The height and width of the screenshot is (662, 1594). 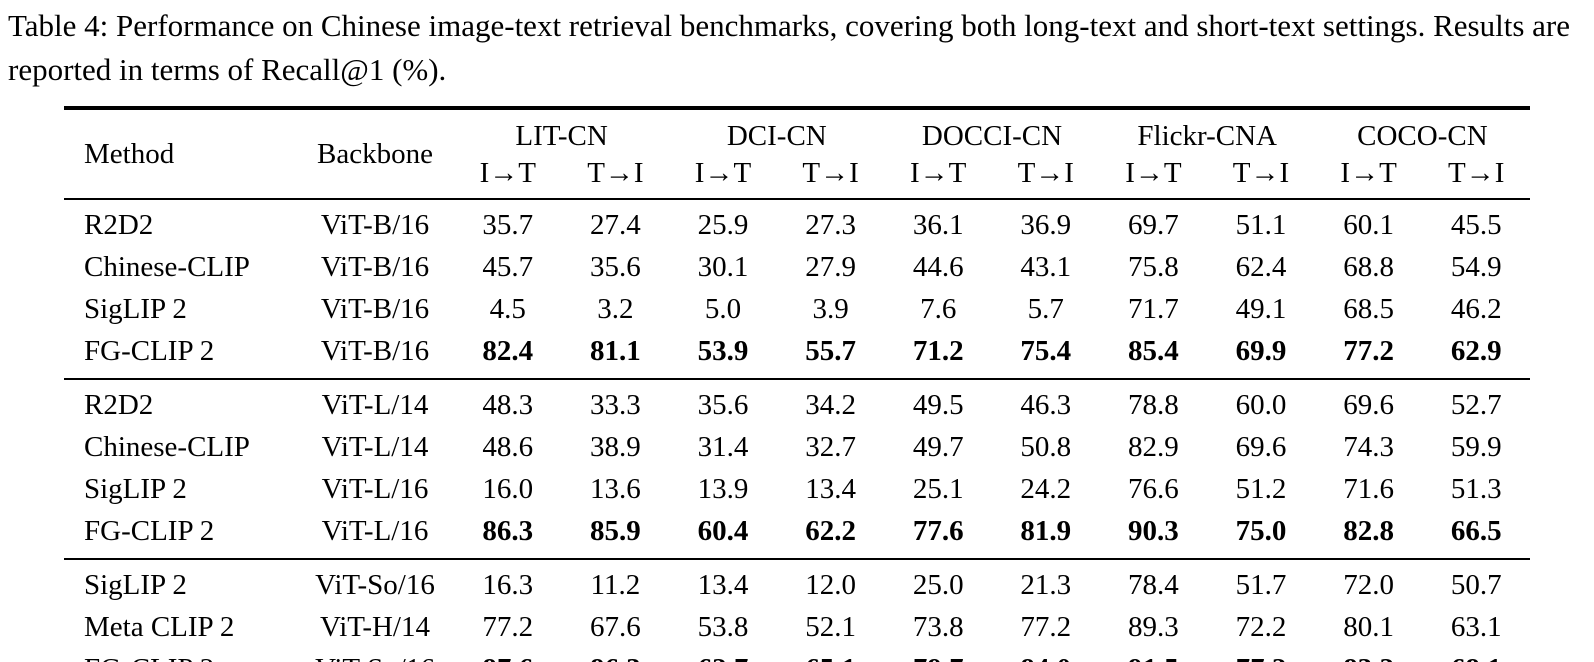 I want to click on value-cell: 54.9, so click(x=1476, y=267).